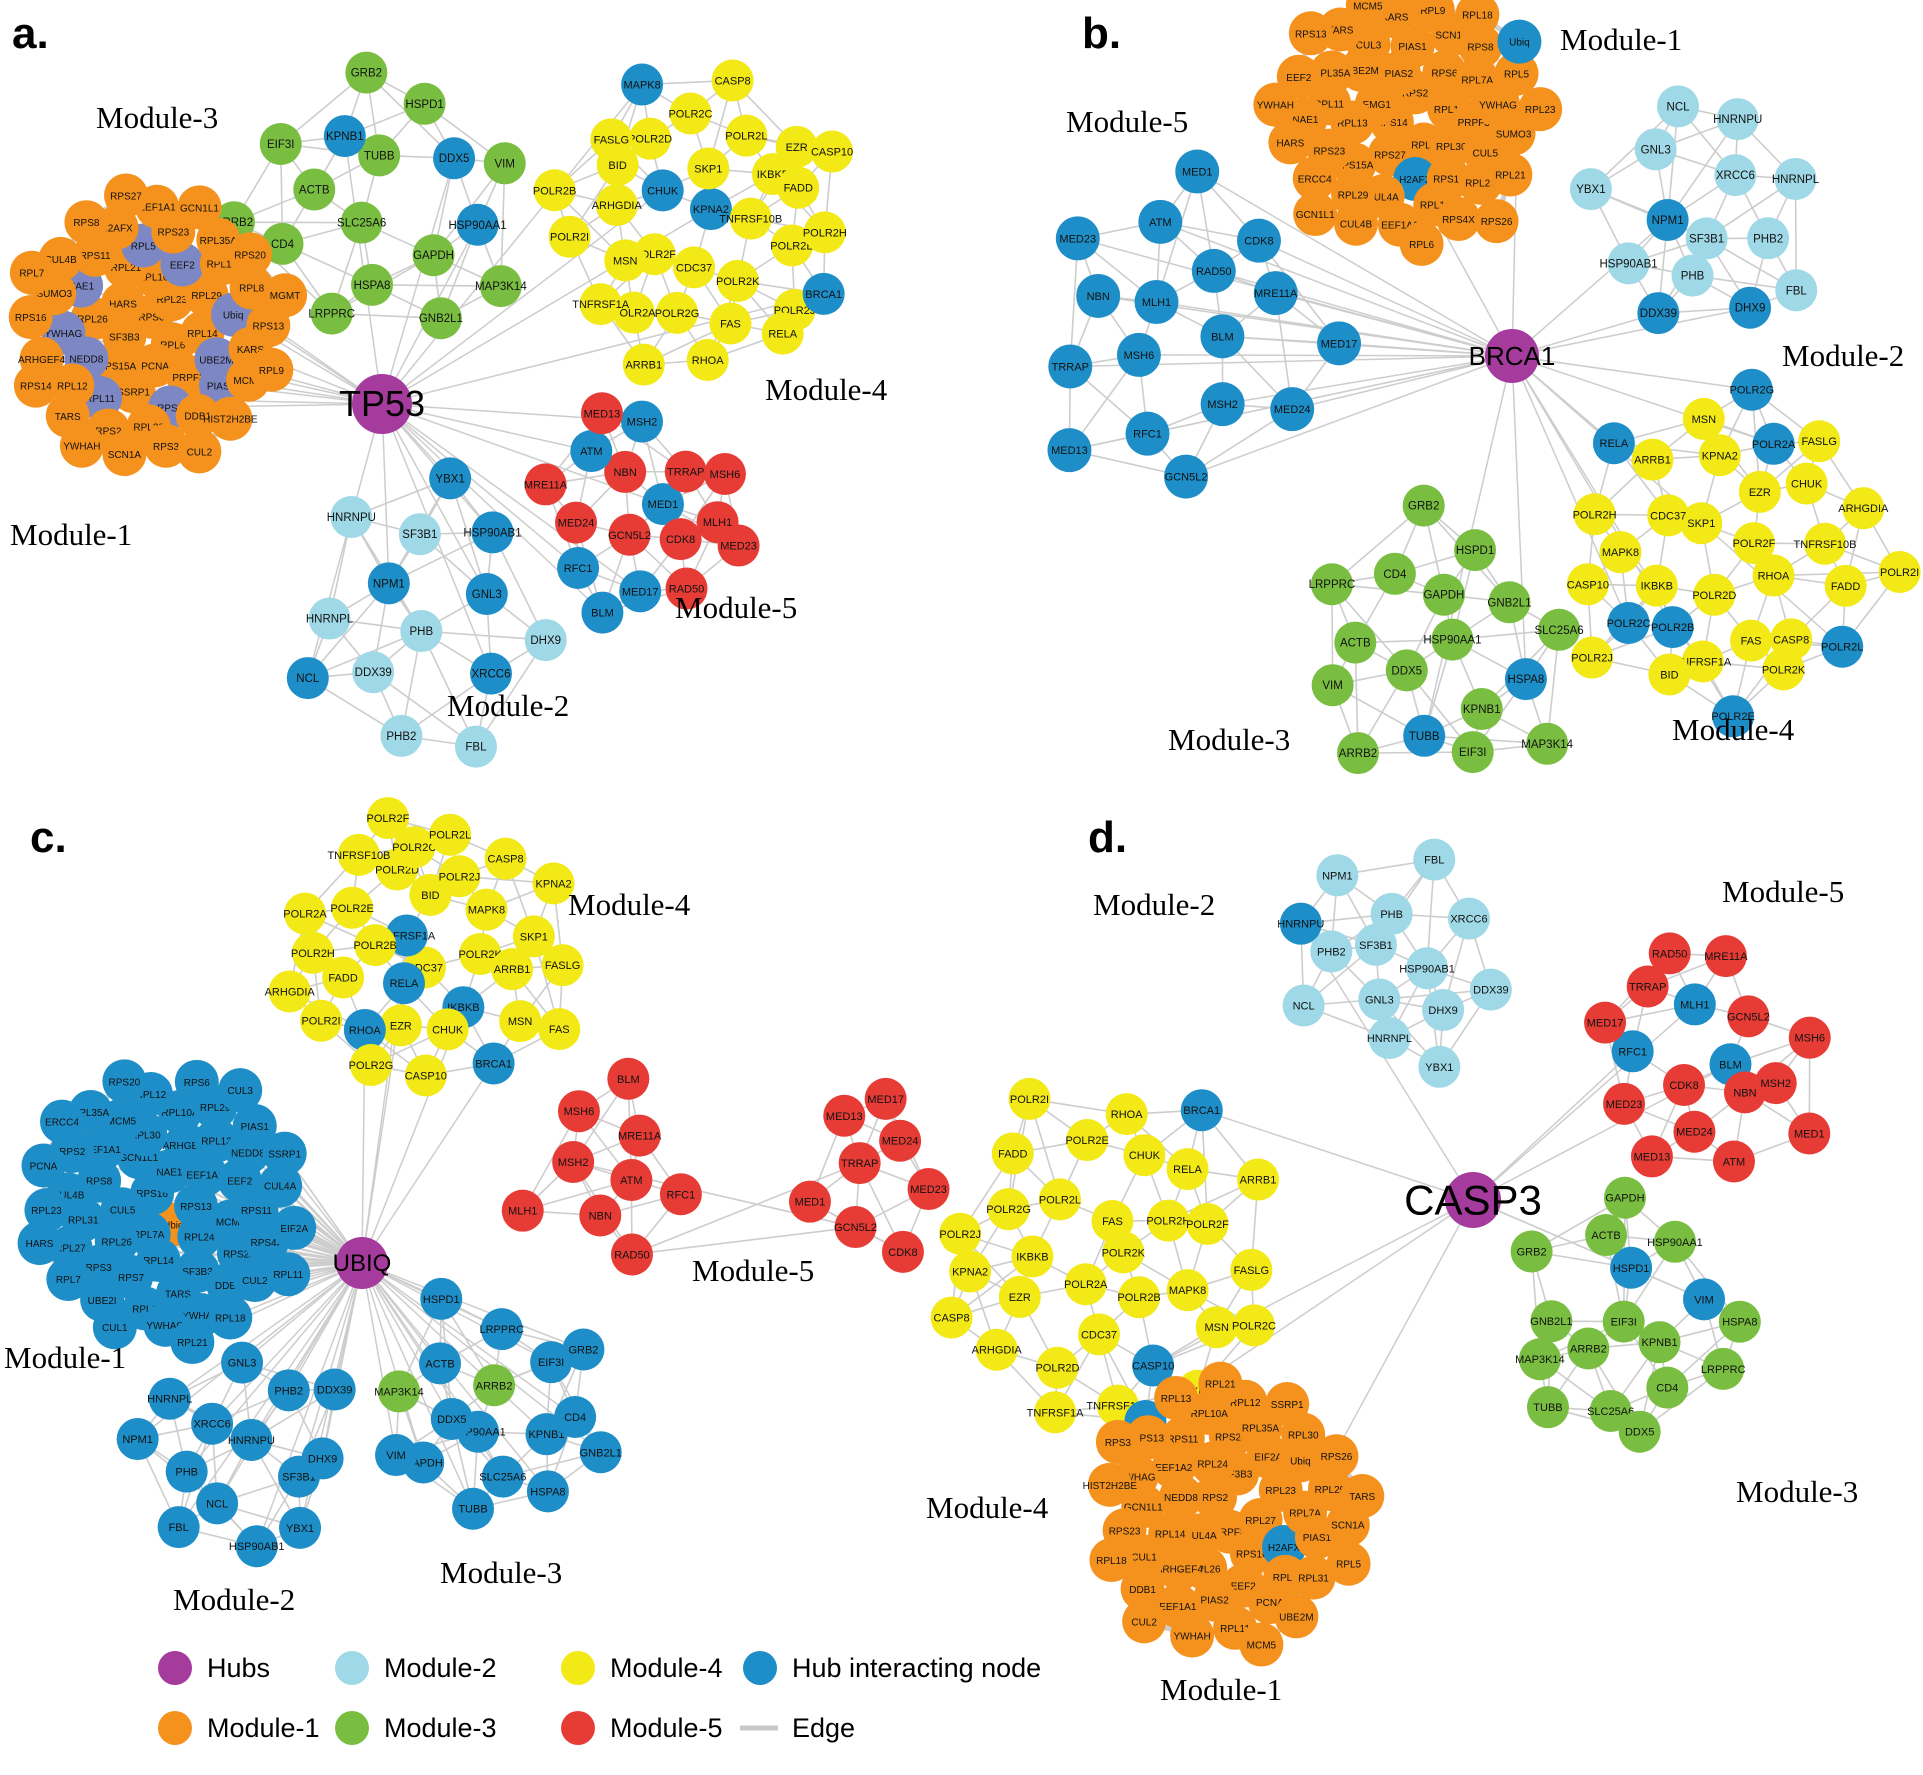 Image resolution: width=1923 pixels, height=1775 pixels. I want to click on node-label-CUL4A: CUL4A, so click(1383, 197).